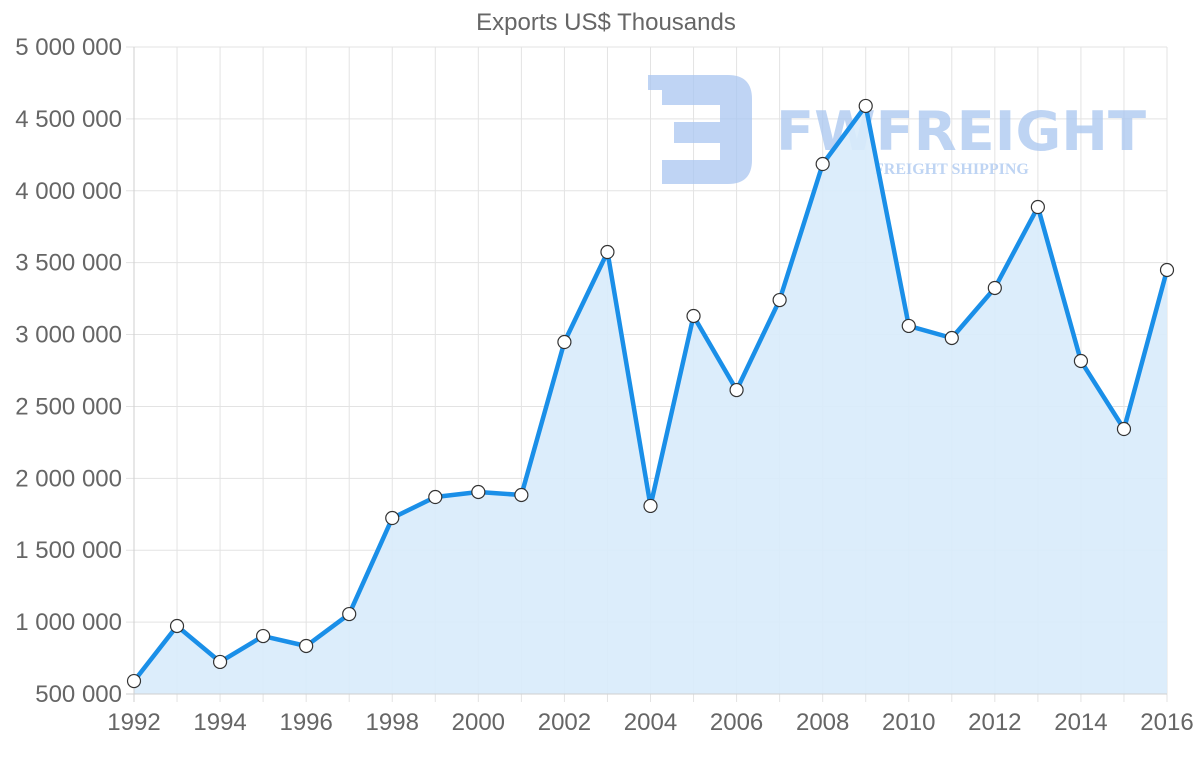 The image size is (1200, 768). I want to click on data-point-2003, so click(607, 252).